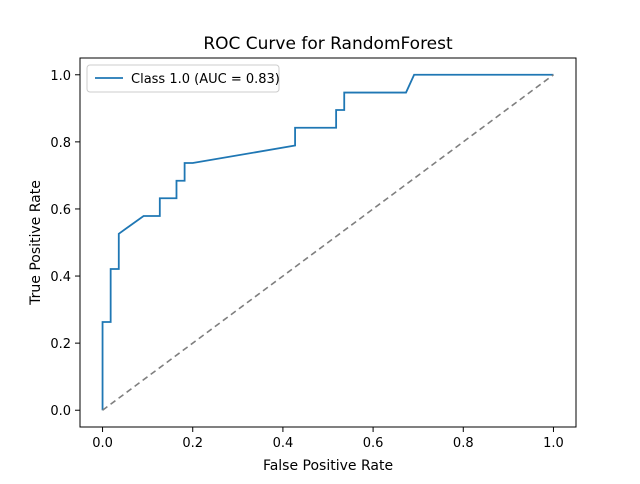 The width and height of the screenshot is (640, 484). What do you see at coordinates (205, 79) in the screenshot?
I see `legend-label: Class 1.0 (AUC = 0.83)` at bounding box center [205, 79].